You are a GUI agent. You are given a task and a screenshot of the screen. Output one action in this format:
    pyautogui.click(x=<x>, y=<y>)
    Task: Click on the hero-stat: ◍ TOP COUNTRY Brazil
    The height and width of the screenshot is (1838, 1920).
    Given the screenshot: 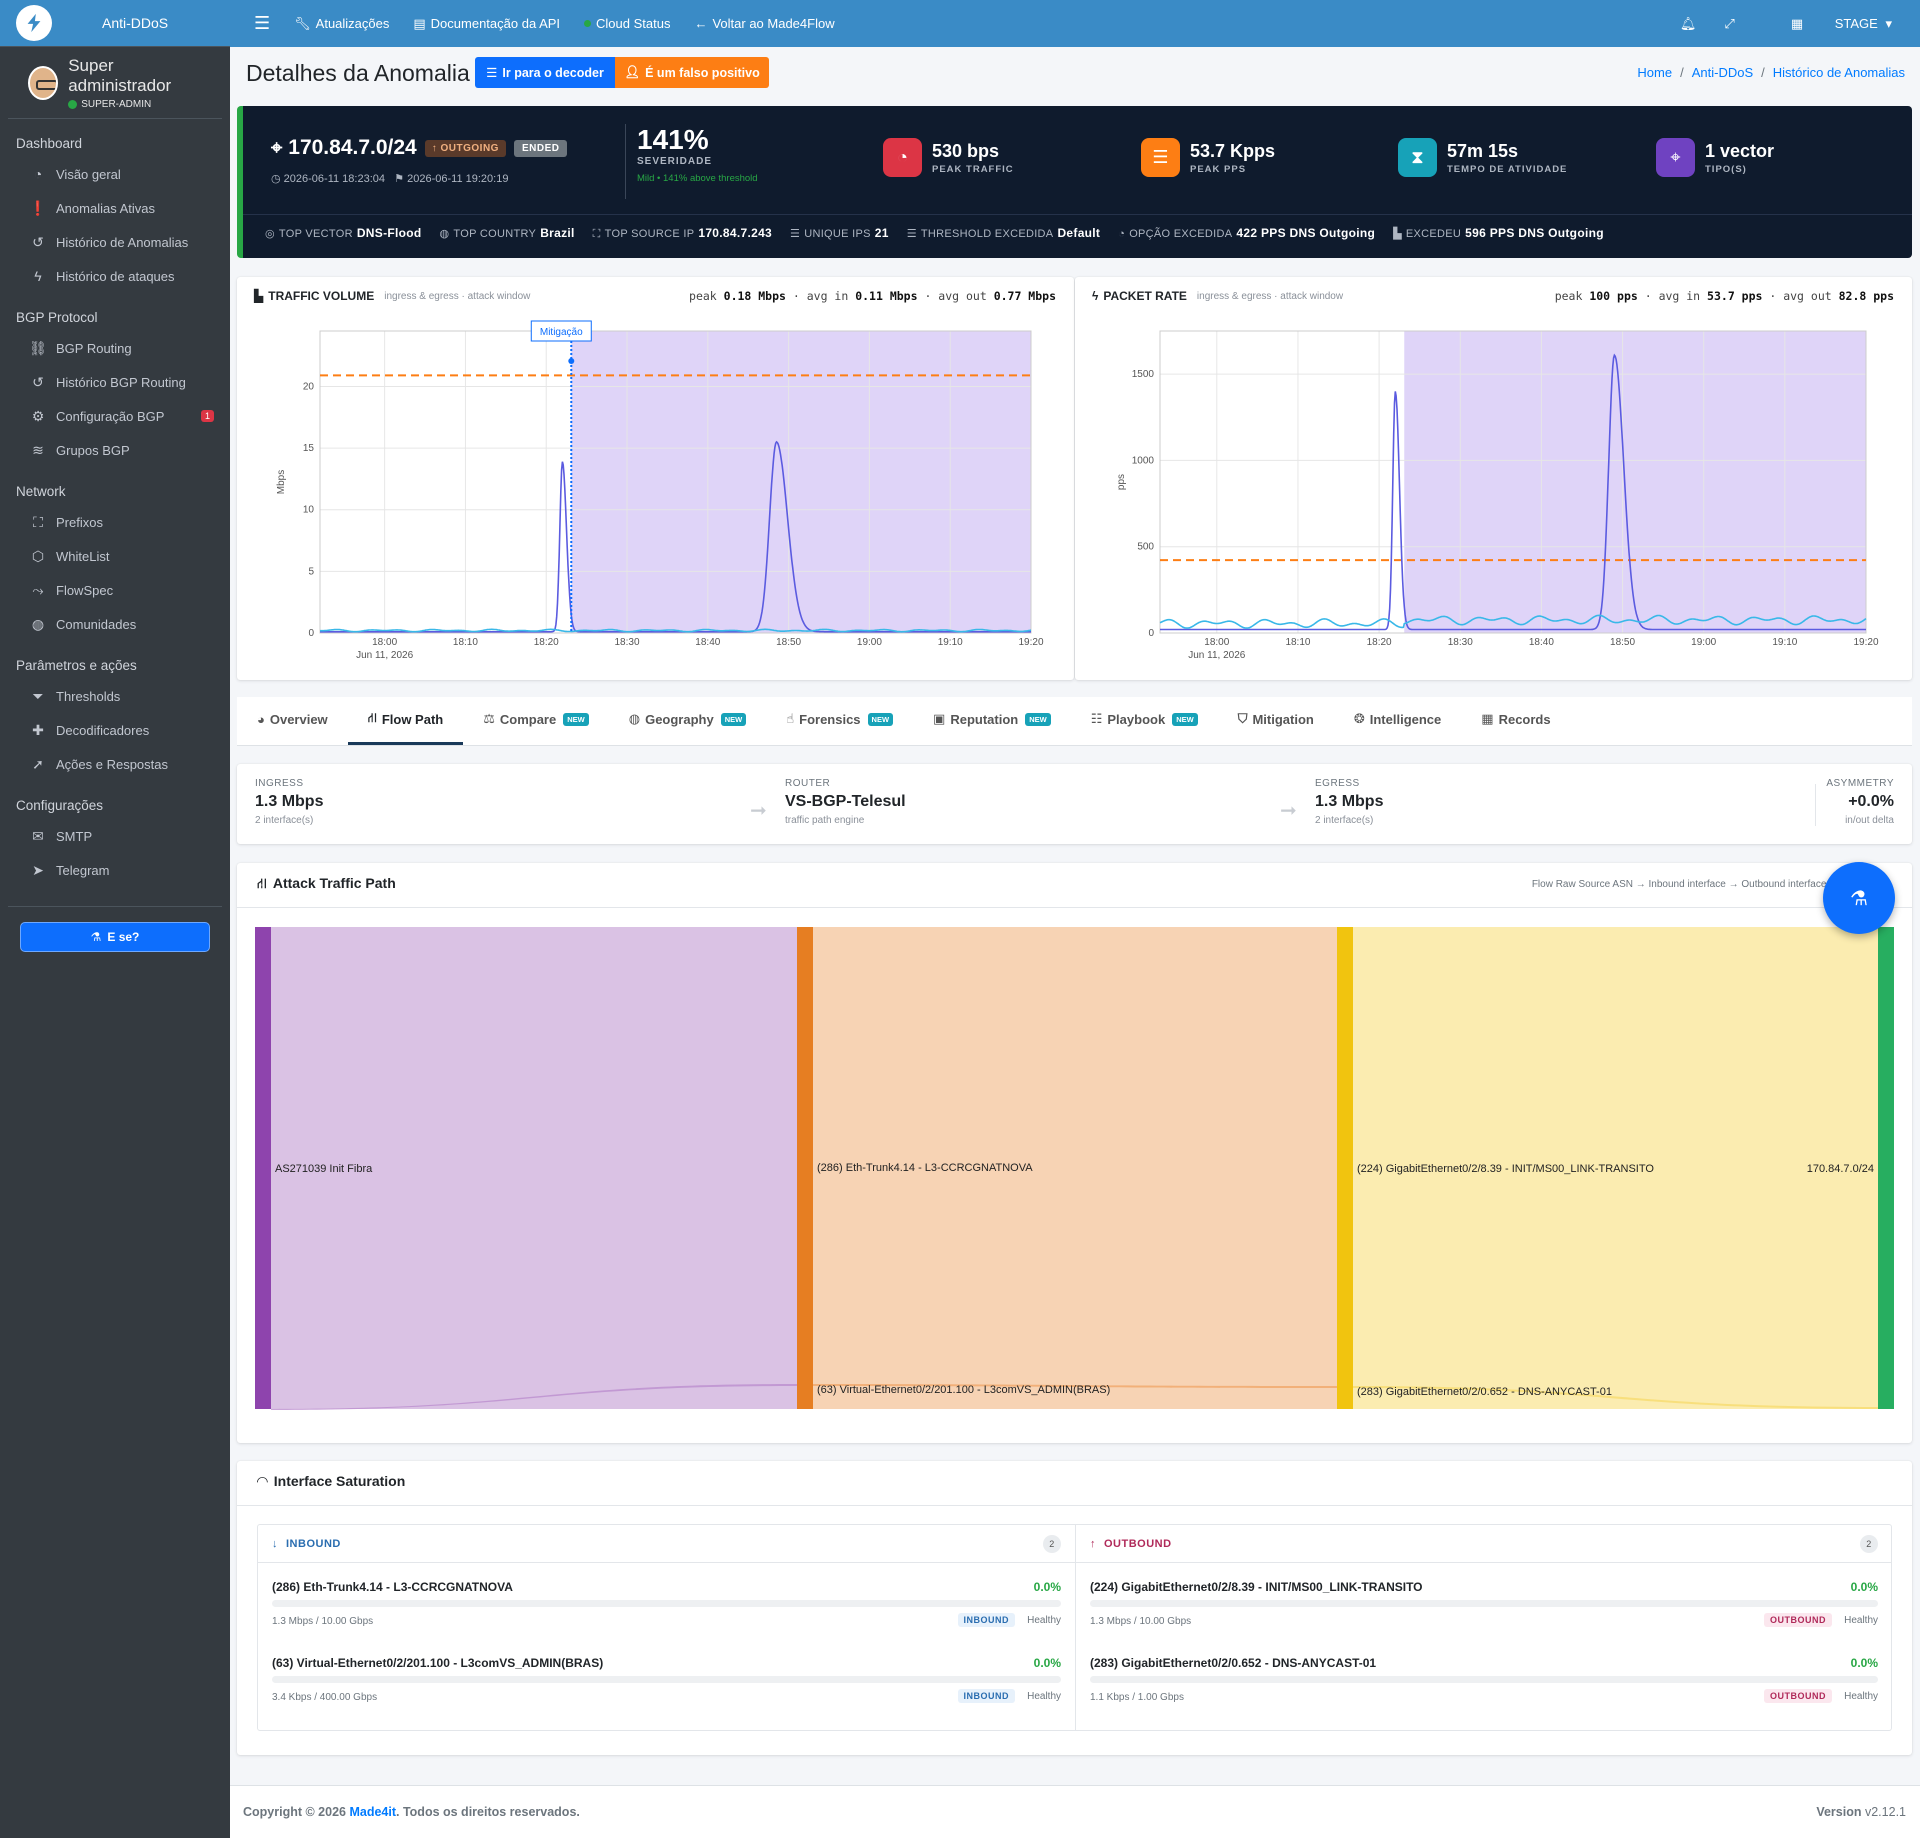 What is the action you would take?
    pyautogui.click(x=507, y=233)
    